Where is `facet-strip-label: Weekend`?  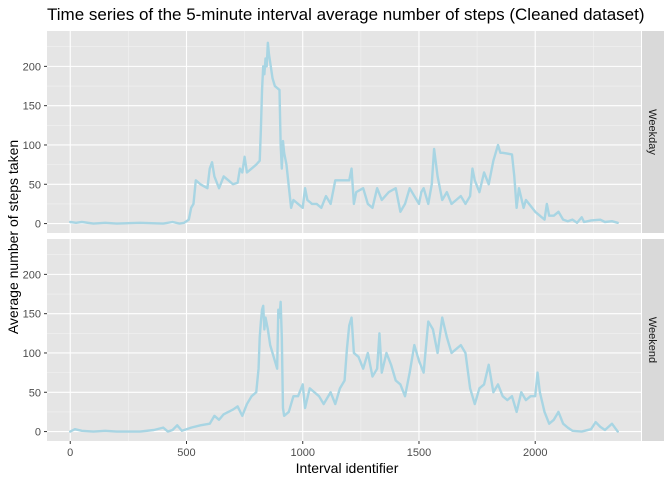 facet-strip-label: Weekend is located at coordinates (652, 340).